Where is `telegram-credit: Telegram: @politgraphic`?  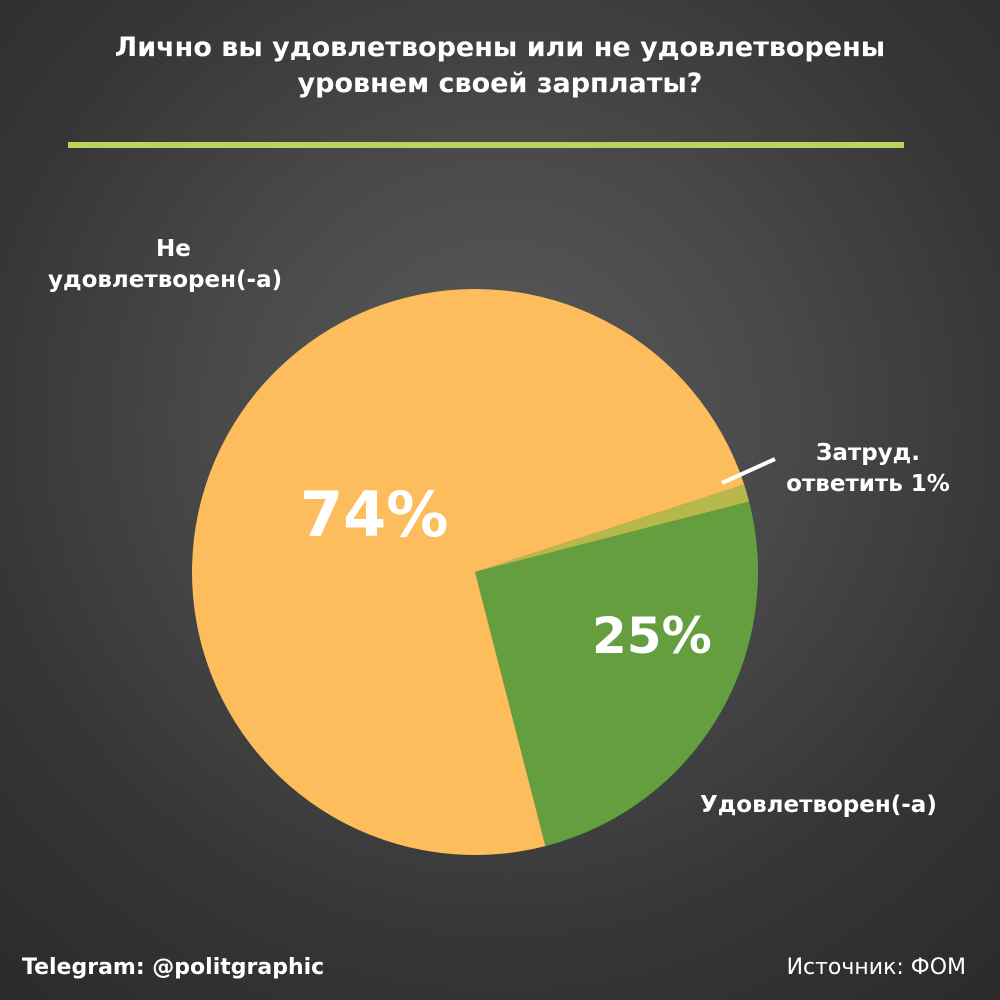 telegram-credit: Telegram: @politgraphic is located at coordinates (173, 967).